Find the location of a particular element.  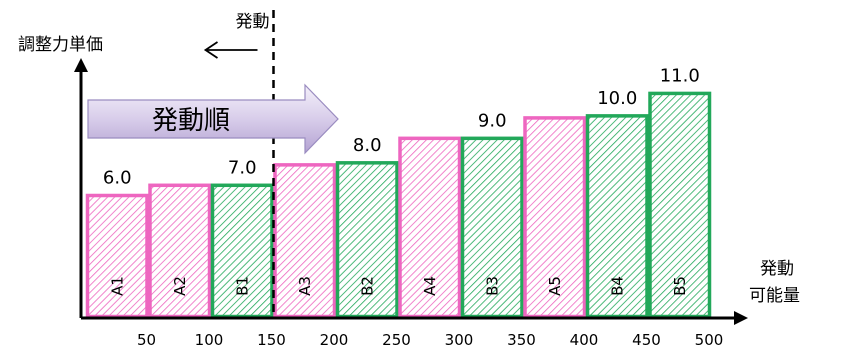

bar-b2 is located at coordinates (367, 240).